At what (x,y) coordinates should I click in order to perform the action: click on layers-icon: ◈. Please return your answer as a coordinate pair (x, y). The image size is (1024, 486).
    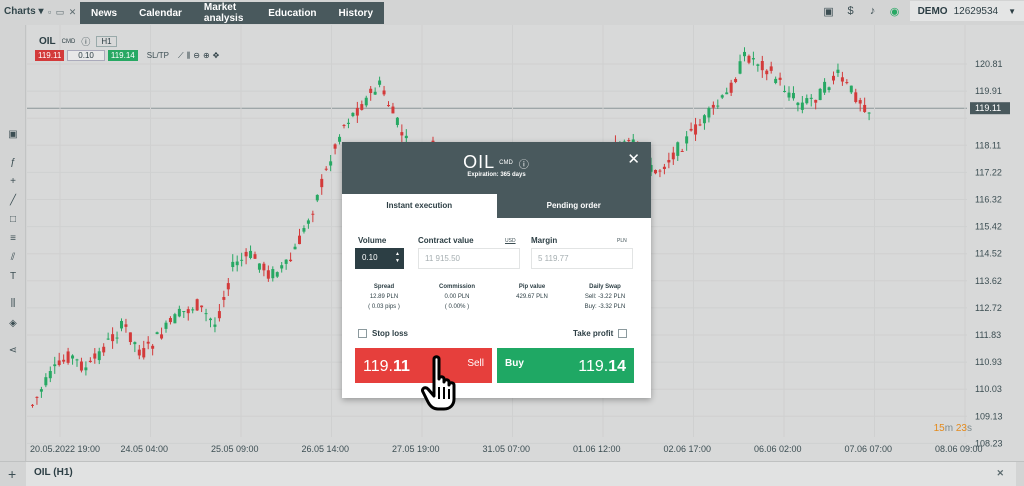
    Looking at the image, I should click on (13, 323).